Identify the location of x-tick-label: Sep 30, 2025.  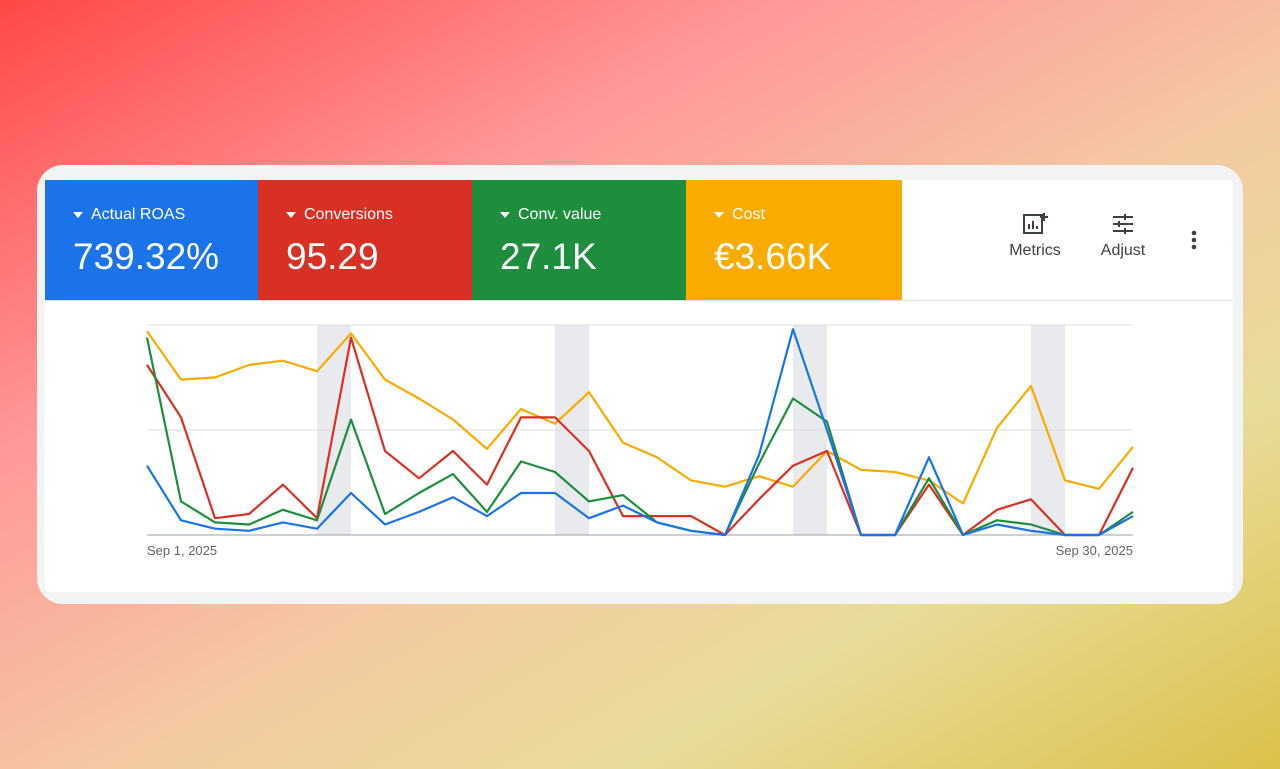
(1094, 550).